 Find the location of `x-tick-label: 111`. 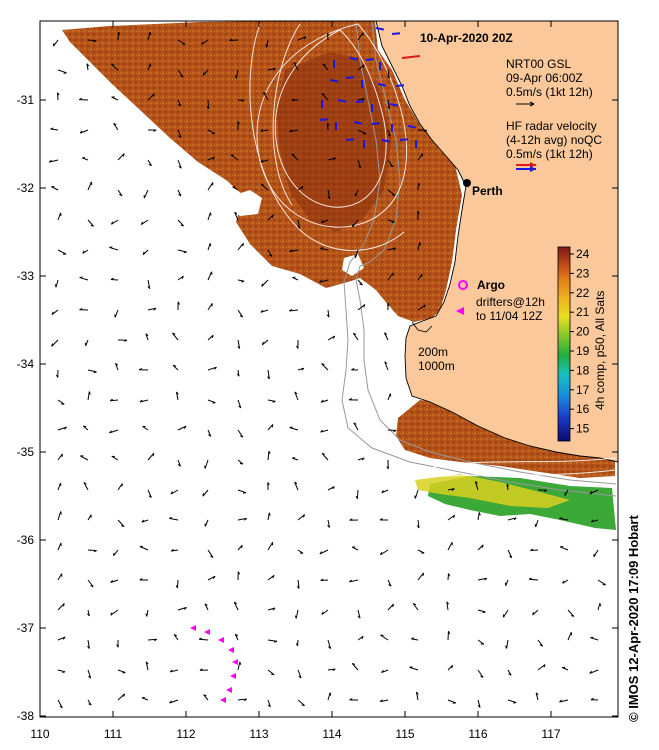

x-tick-label: 111 is located at coordinates (113, 734).